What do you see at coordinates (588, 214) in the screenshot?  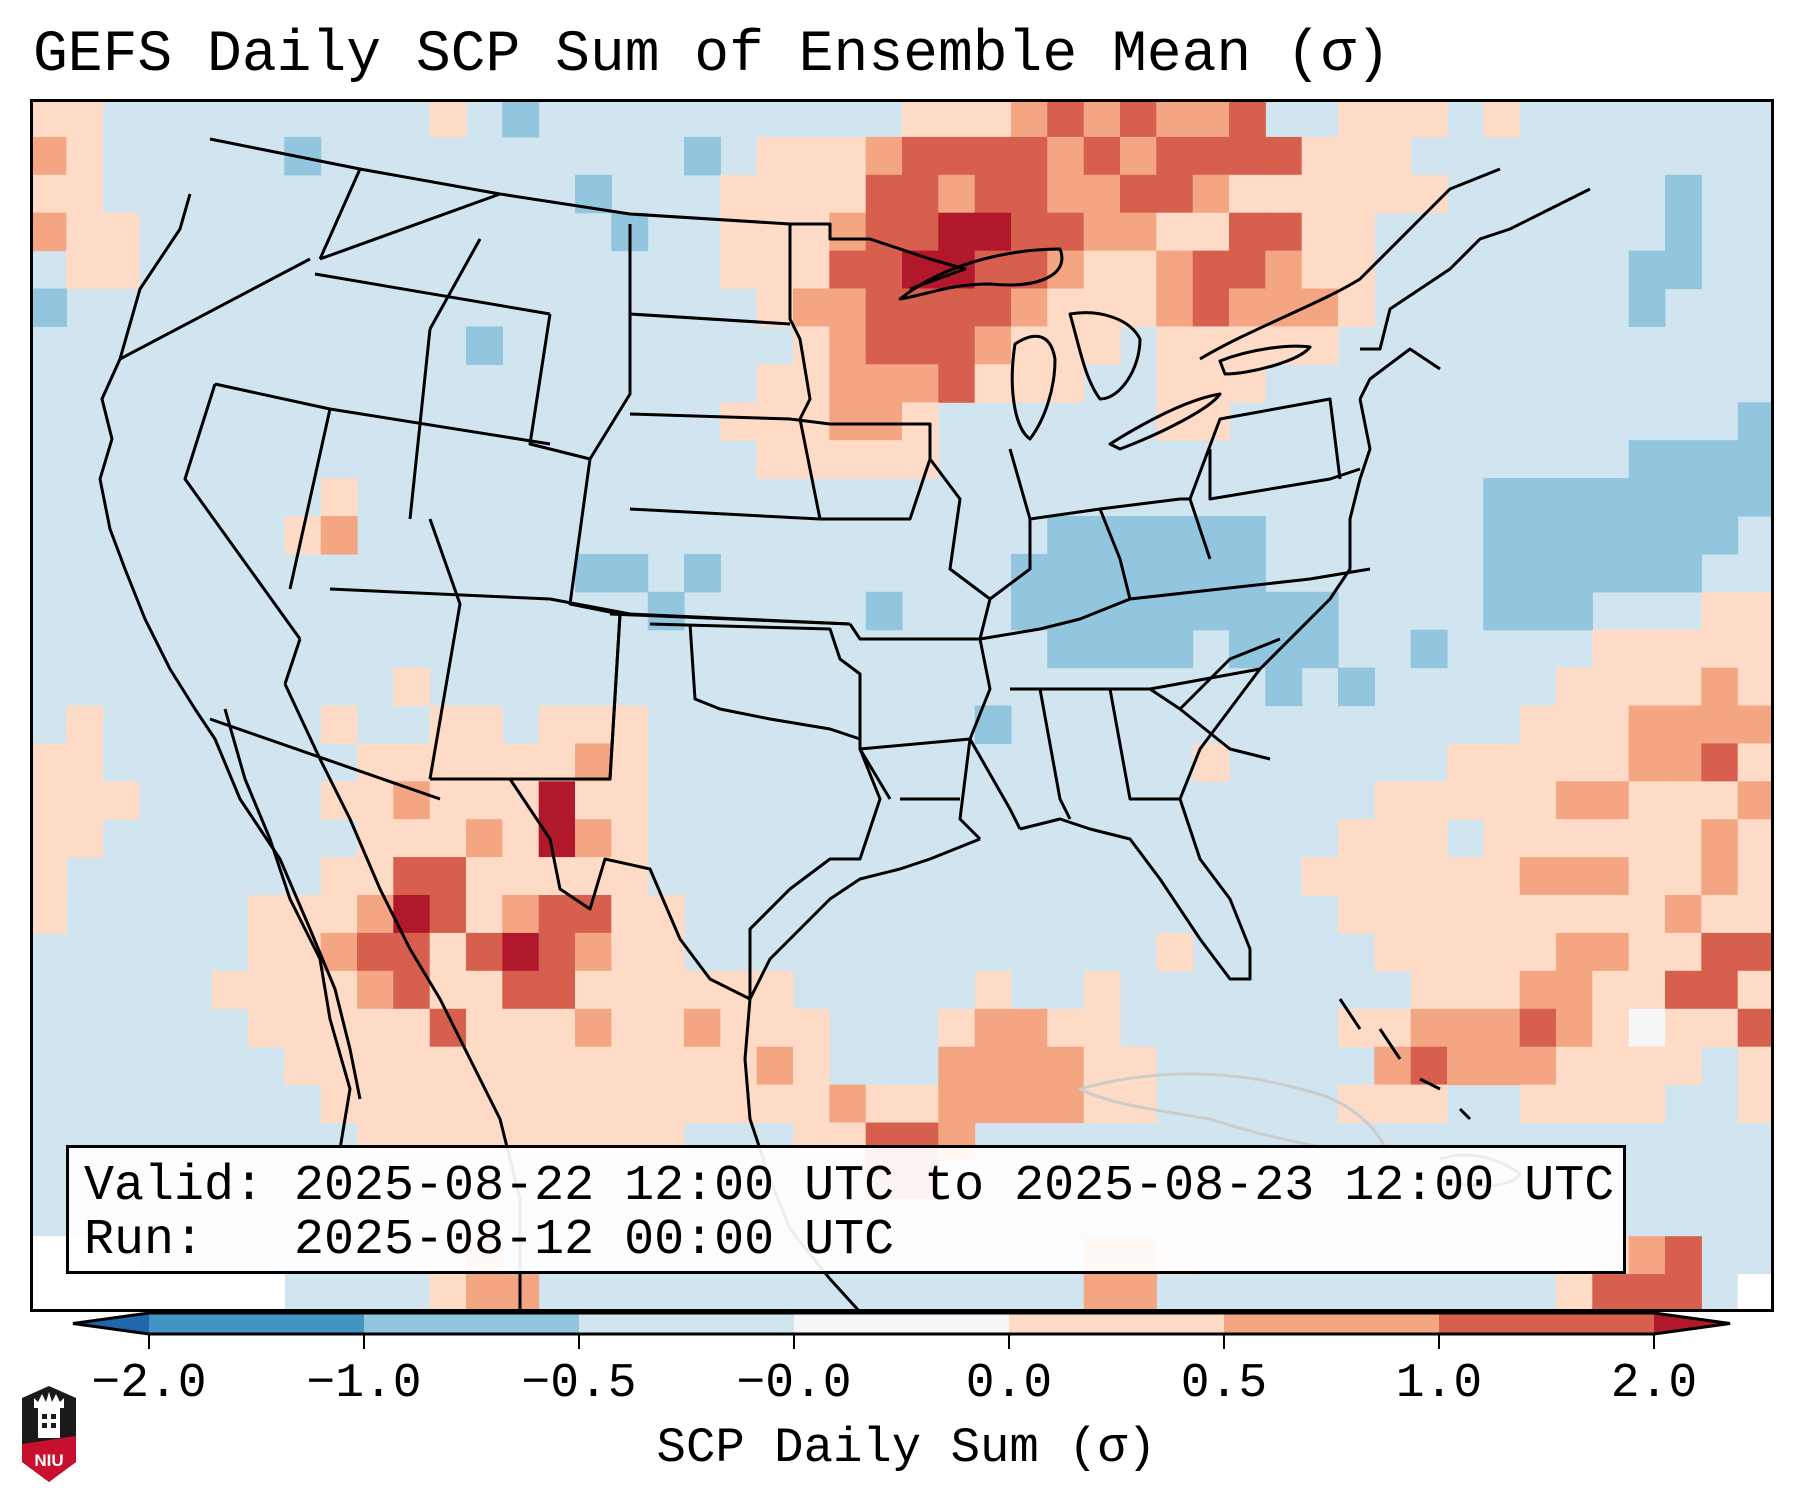 I see `us-canada-border` at bounding box center [588, 214].